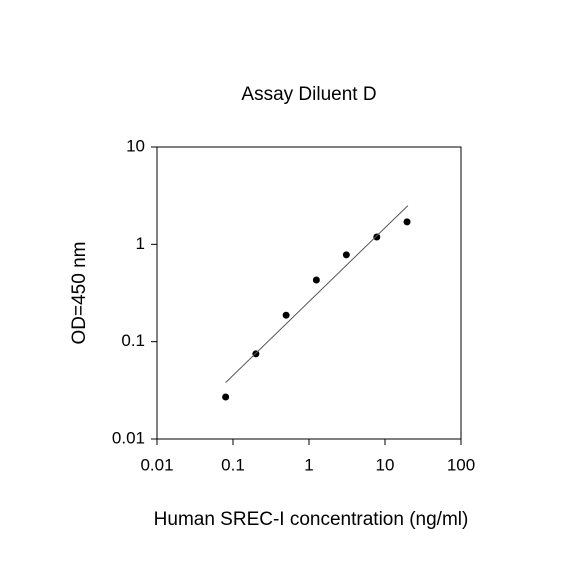  Describe the element at coordinates (308, 464) in the screenshot. I see `x-tick-label: 1` at that location.